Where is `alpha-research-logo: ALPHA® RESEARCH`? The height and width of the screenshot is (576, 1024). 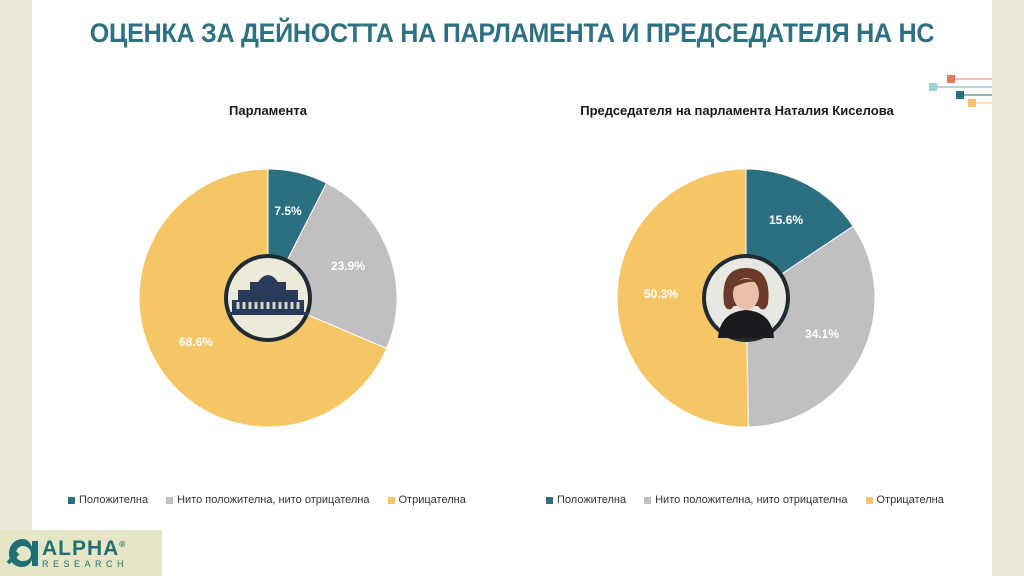
alpha-research-logo: ALPHA® RESEARCH is located at coordinates (81, 553).